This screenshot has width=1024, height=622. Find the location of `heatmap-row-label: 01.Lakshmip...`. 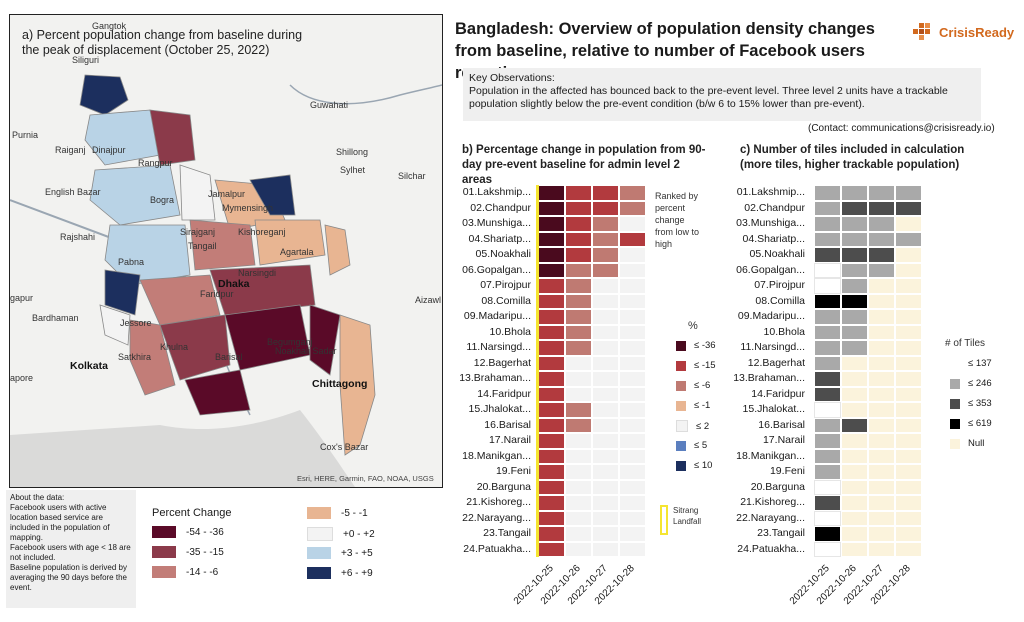

heatmap-row-label: 01.Lakshmip... is located at coordinates (496, 192).